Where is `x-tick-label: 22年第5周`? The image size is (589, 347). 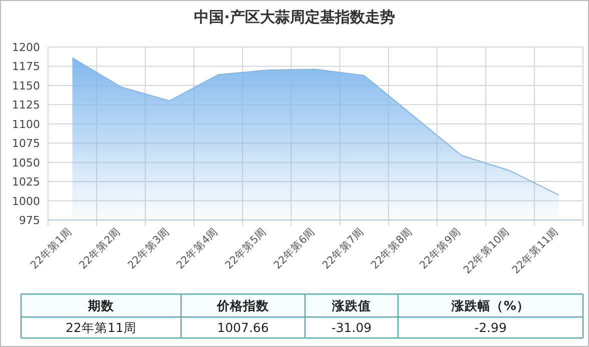 x-tick-label: 22年第5周 is located at coordinates (245, 249).